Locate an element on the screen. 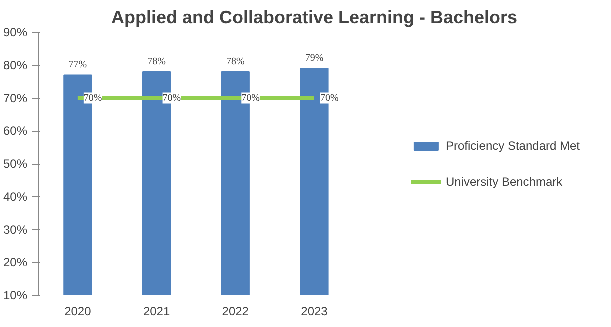 Image resolution: width=611 pixels, height=327 pixels. chart-title: Applied and Collaborative Learning - Bachelors is located at coordinates (314, 18).